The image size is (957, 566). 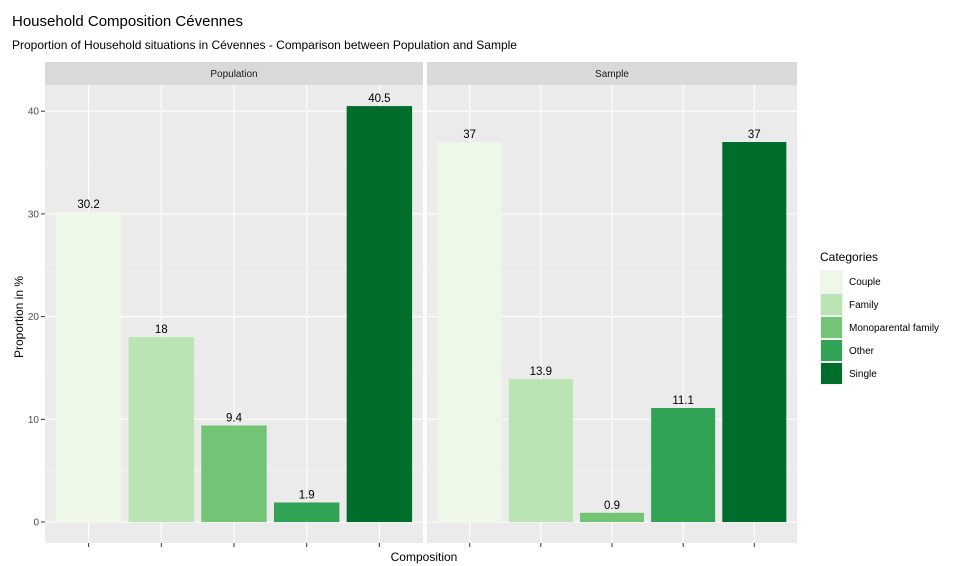 I want to click on legend-swatch-family, so click(x=831, y=304).